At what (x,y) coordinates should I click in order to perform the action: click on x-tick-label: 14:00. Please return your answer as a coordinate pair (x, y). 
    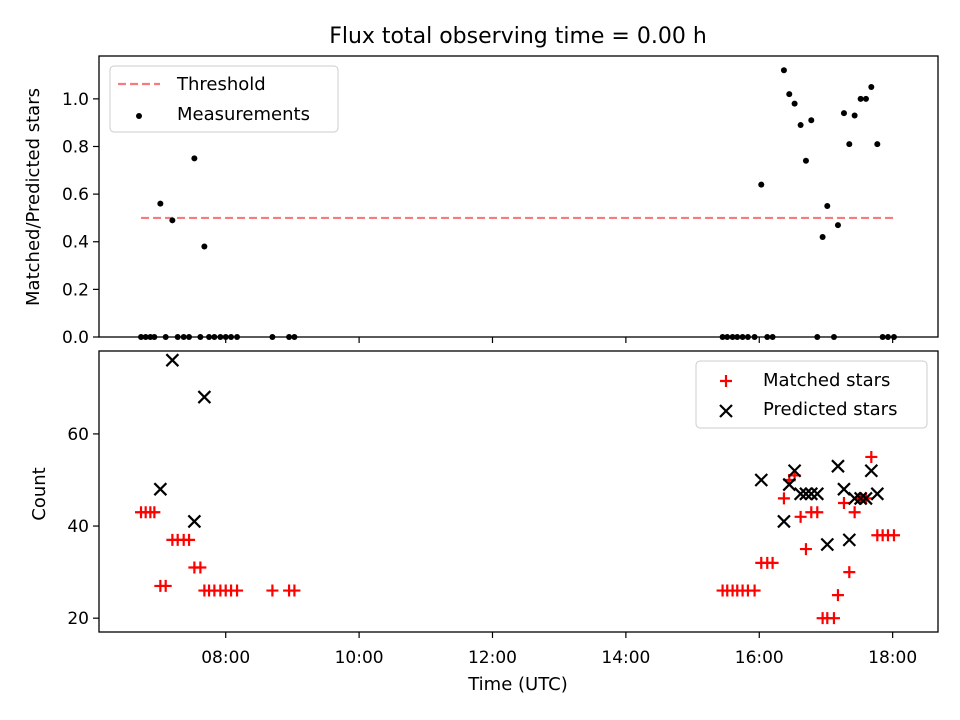
    Looking at the image, I should click on (625, 658).